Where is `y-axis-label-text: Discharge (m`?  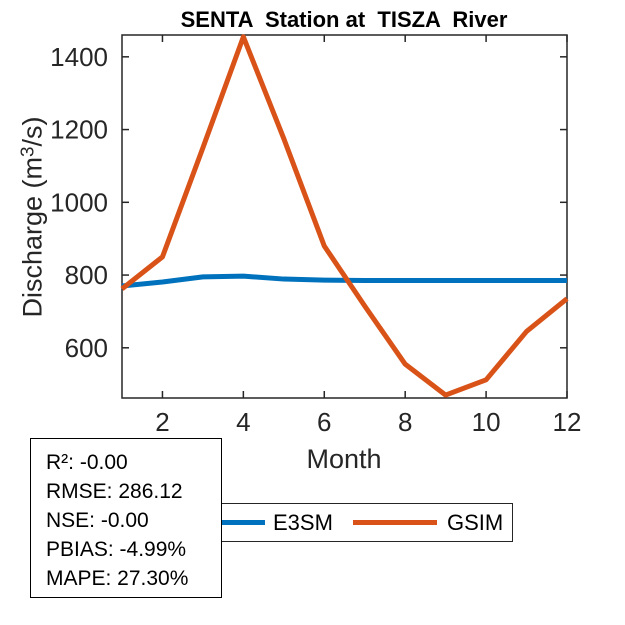 y-axis-label-text: Discharge (m is located at coordinates (32, 237).